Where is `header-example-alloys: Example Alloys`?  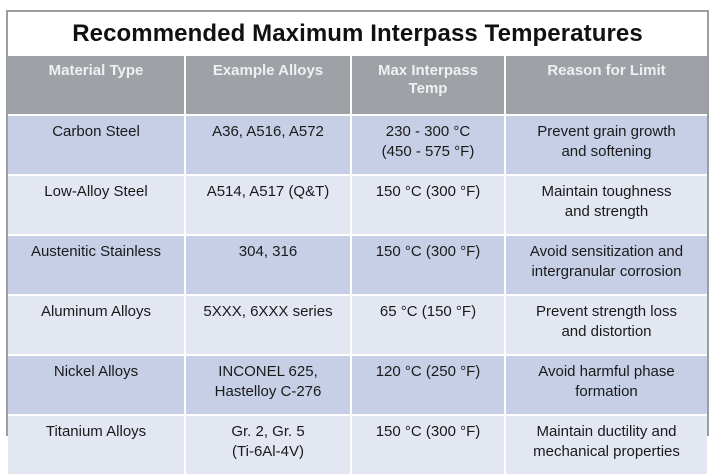
header-example-alloys: Example Alloys is located at coordinates (268, 85).